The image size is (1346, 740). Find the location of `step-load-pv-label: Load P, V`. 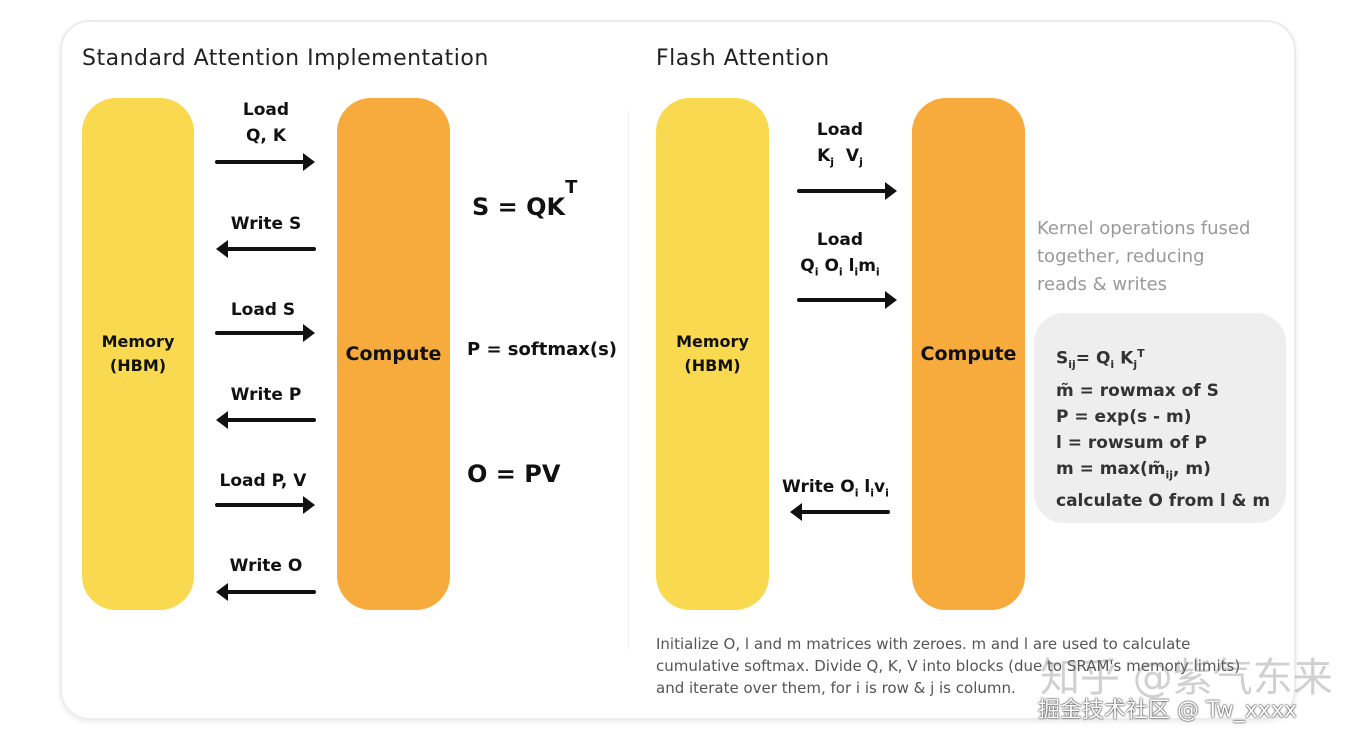

step-load-pv-label: Load P, V is located at coordinates (263, 481).